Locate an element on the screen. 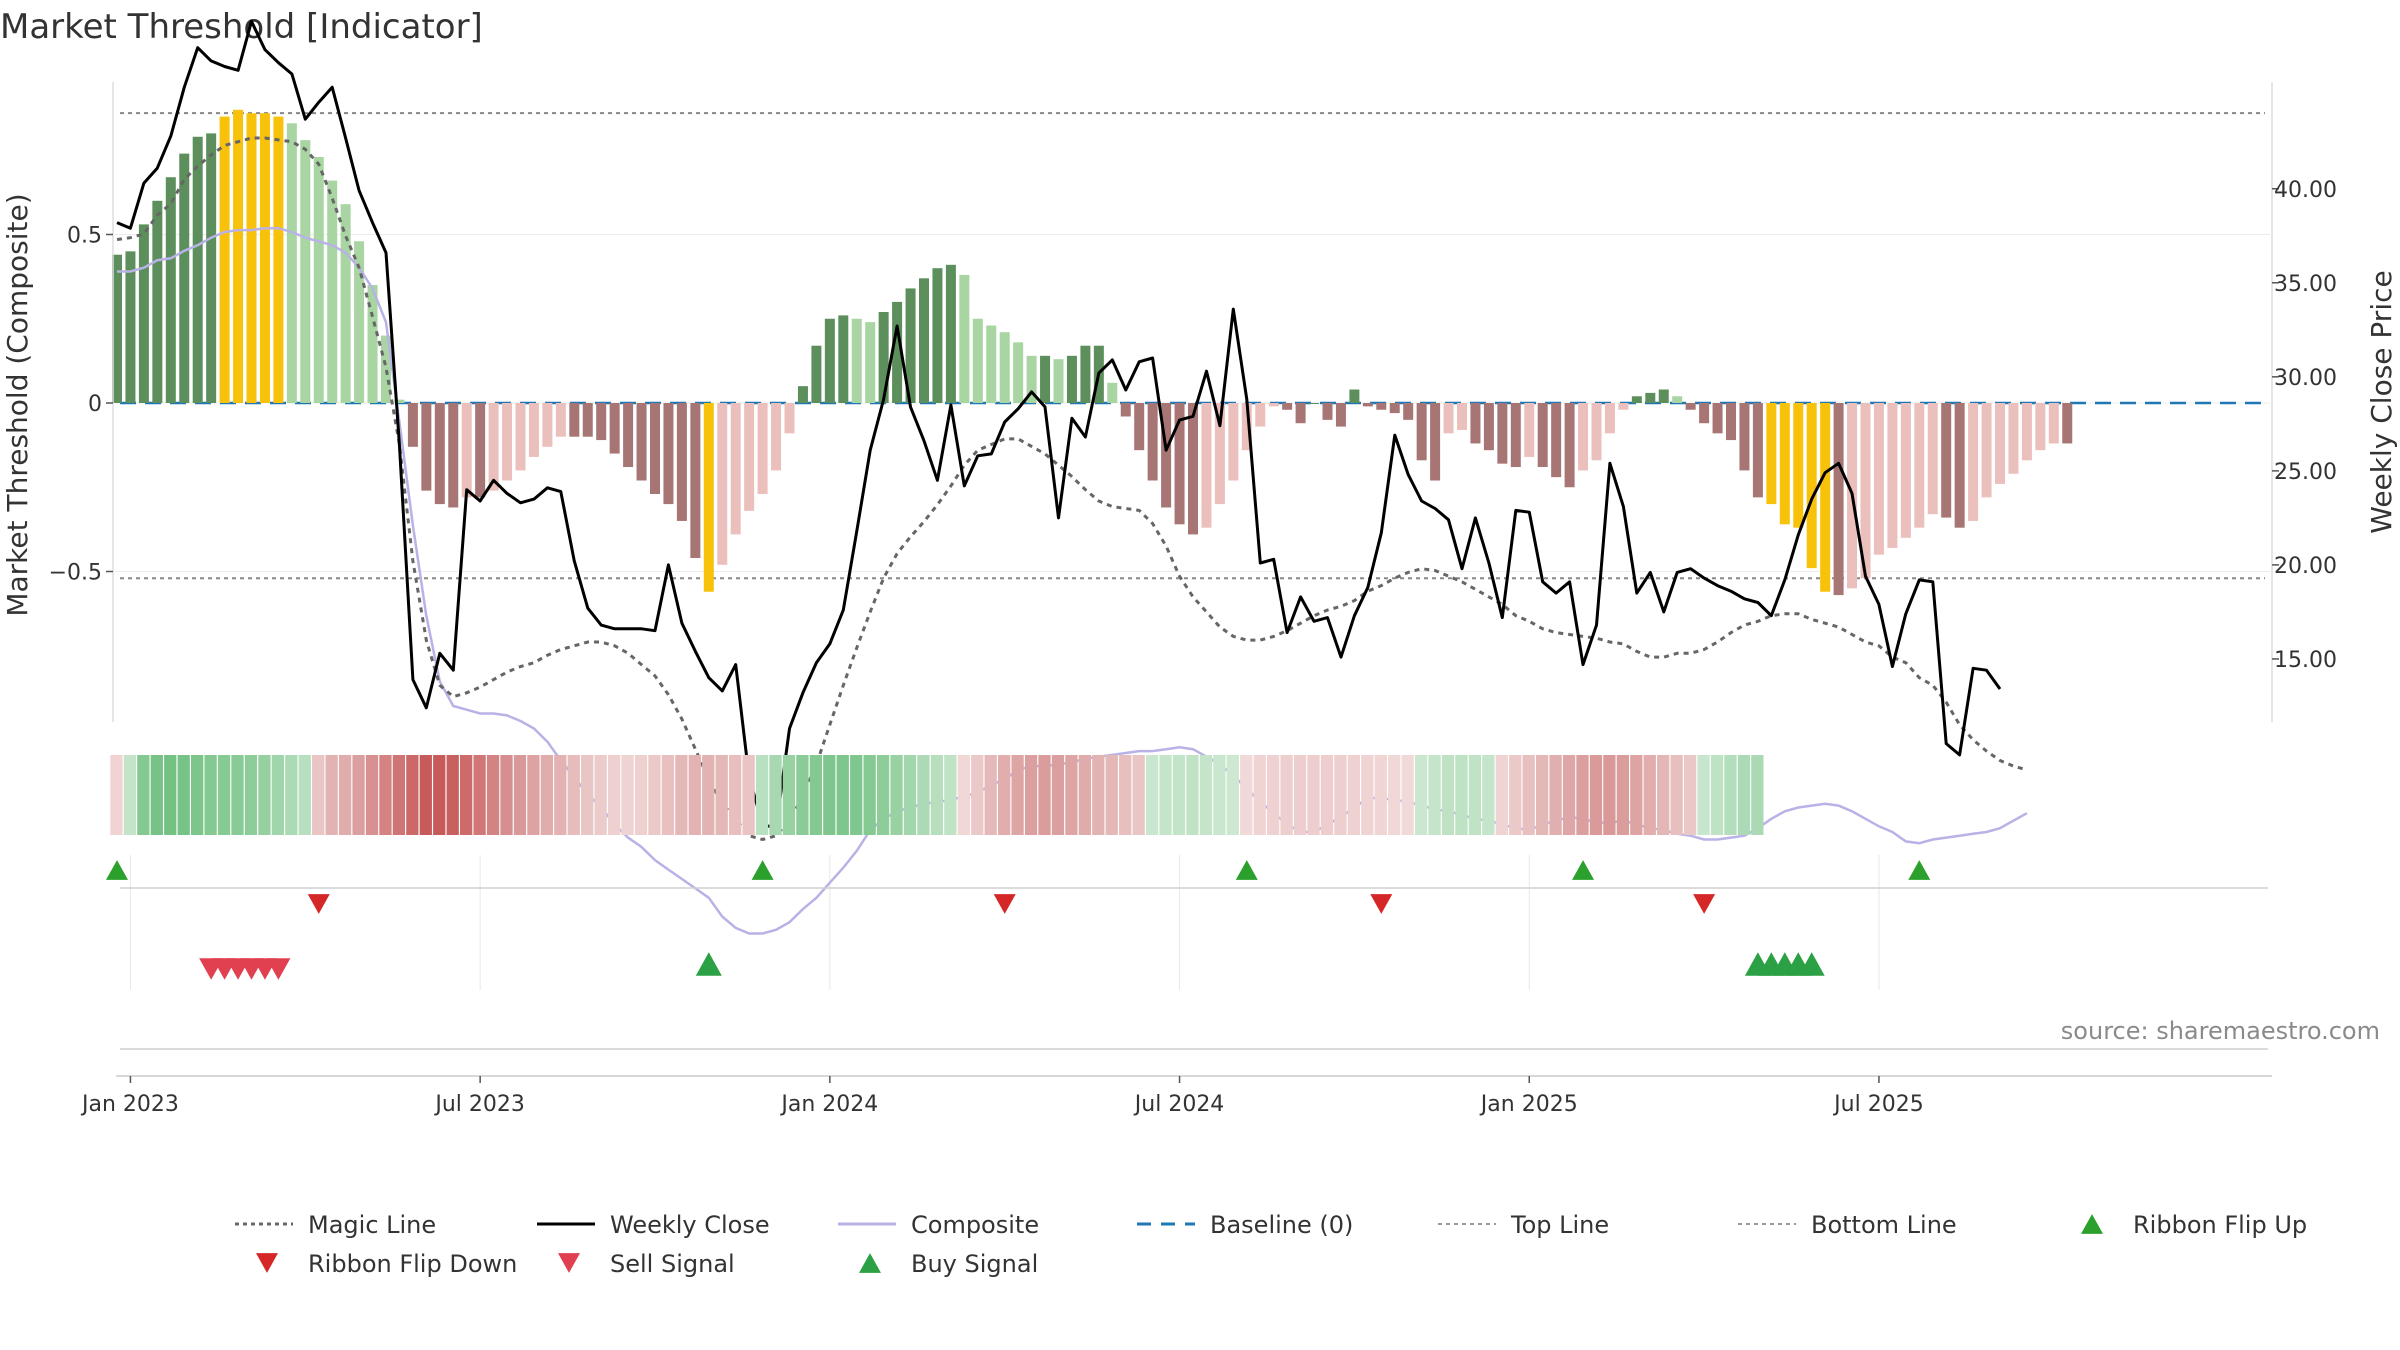  x-tick-label: Jan 2023 is located at coordinates (129, 1104).